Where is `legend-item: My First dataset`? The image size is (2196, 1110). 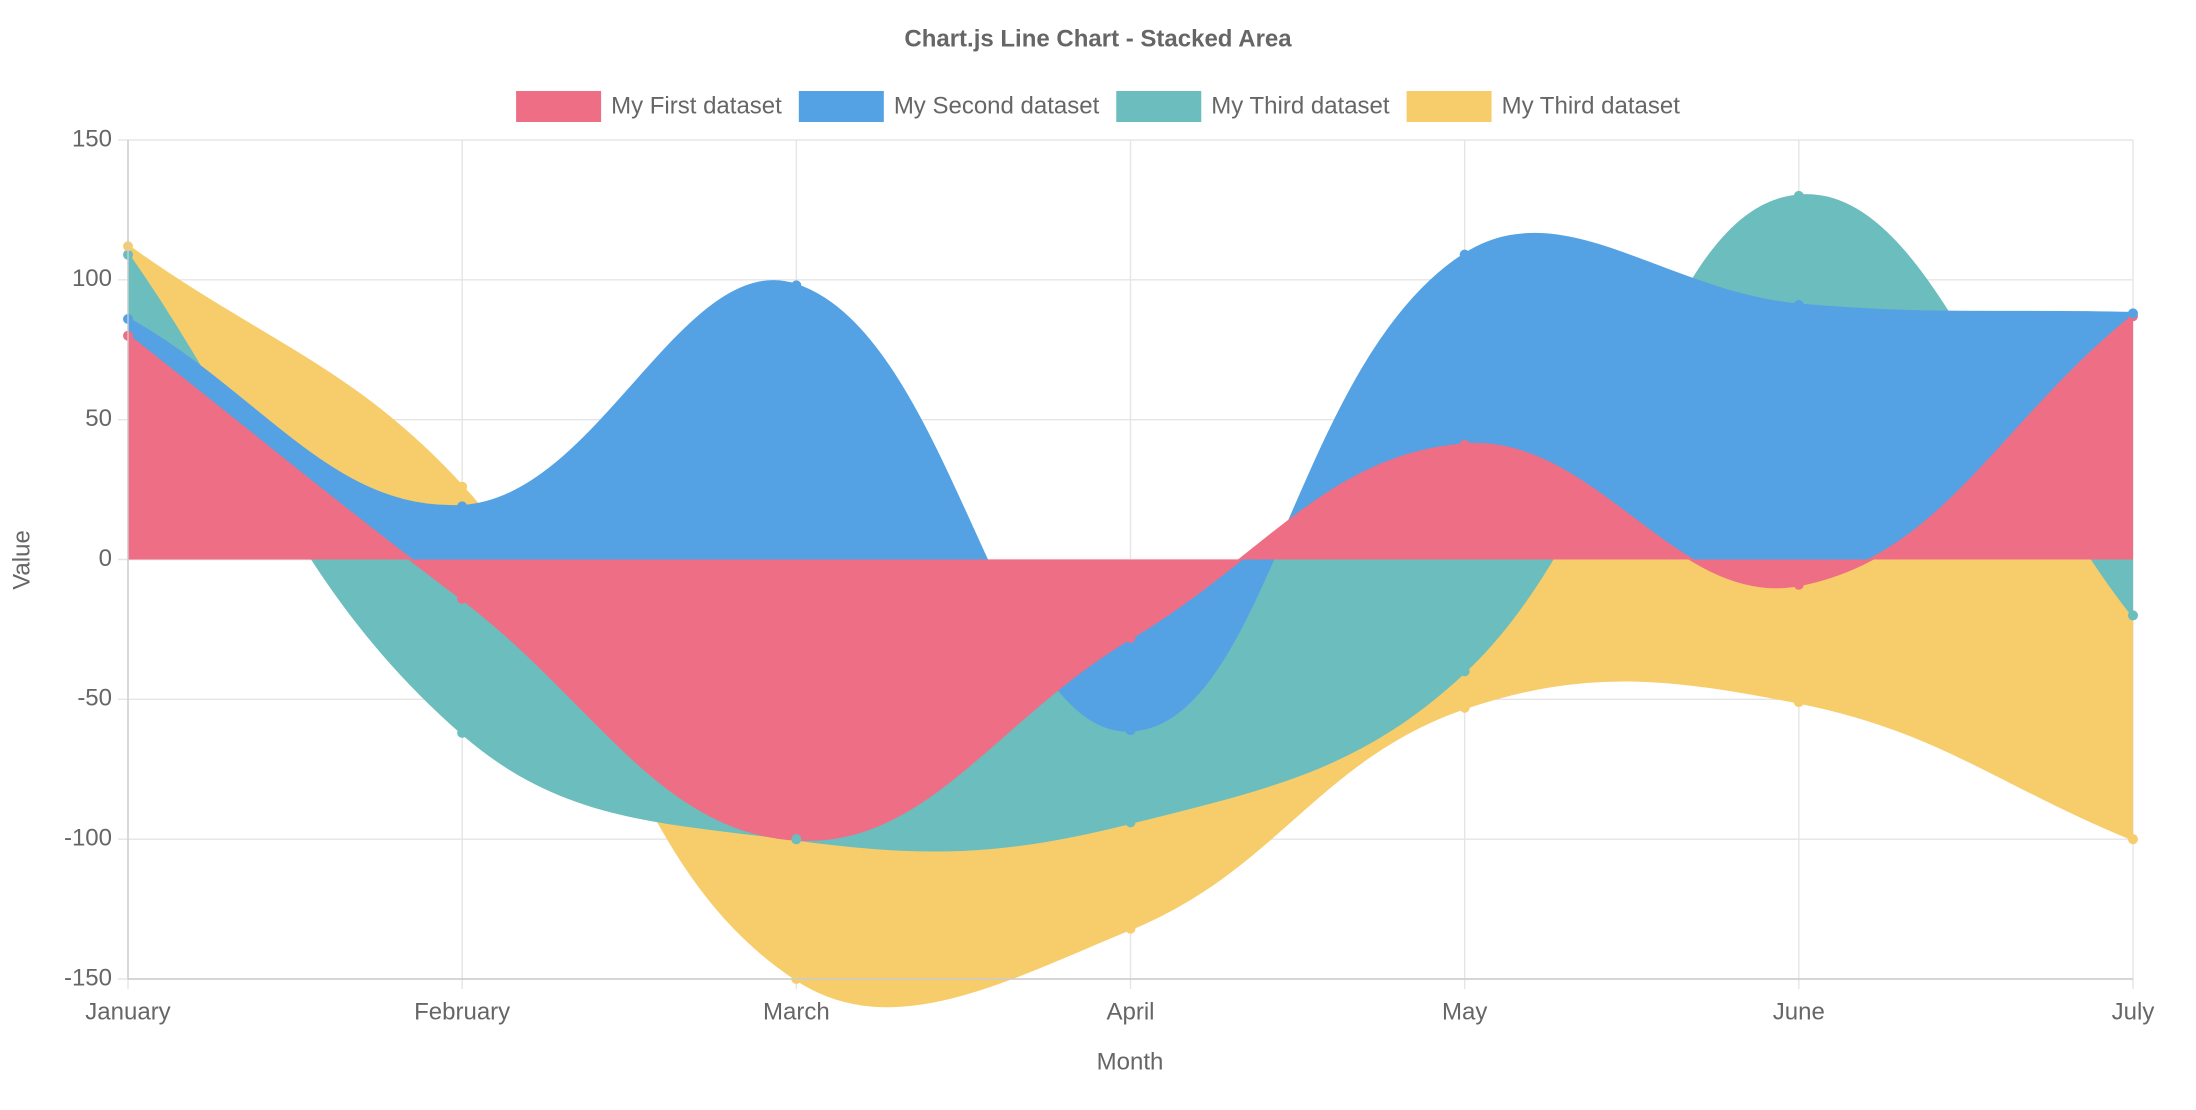
legend-item: My First dataset is located at coordinates (649, 106).